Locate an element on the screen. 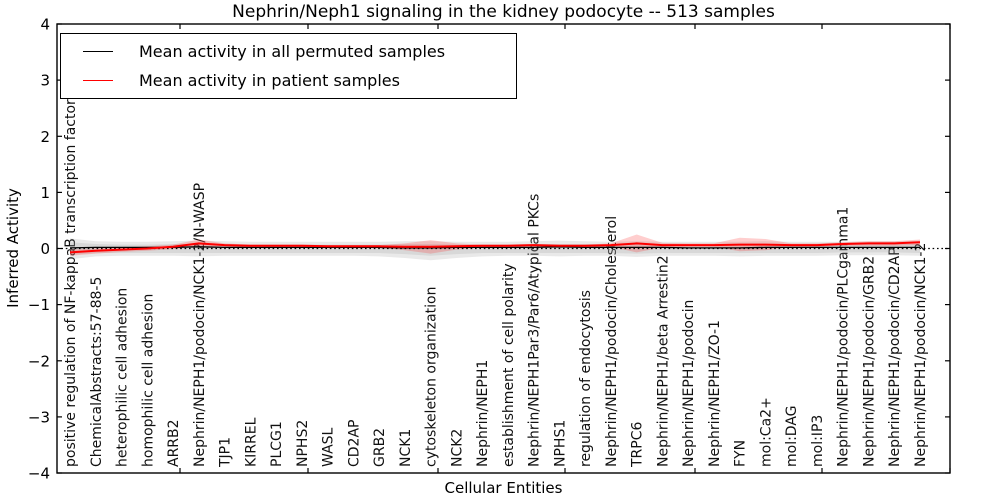  x-tick-label: NPHS2 is located at coordinates (303, 443).